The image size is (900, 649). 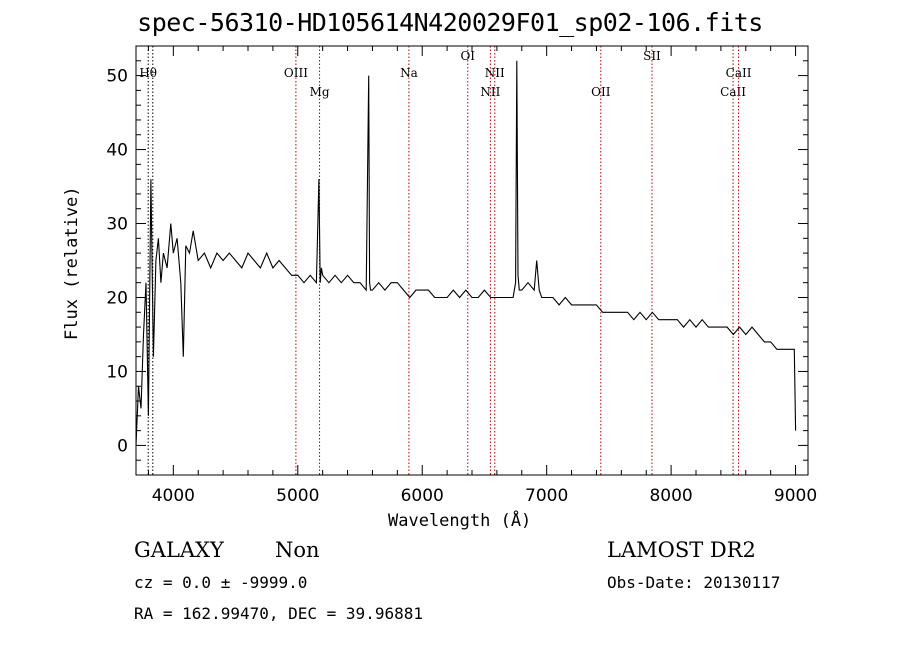 What do you see at coordinates (117, 298) in the screenshot?
I see `y-tick-label: 20` at bounding box center [117, 298].